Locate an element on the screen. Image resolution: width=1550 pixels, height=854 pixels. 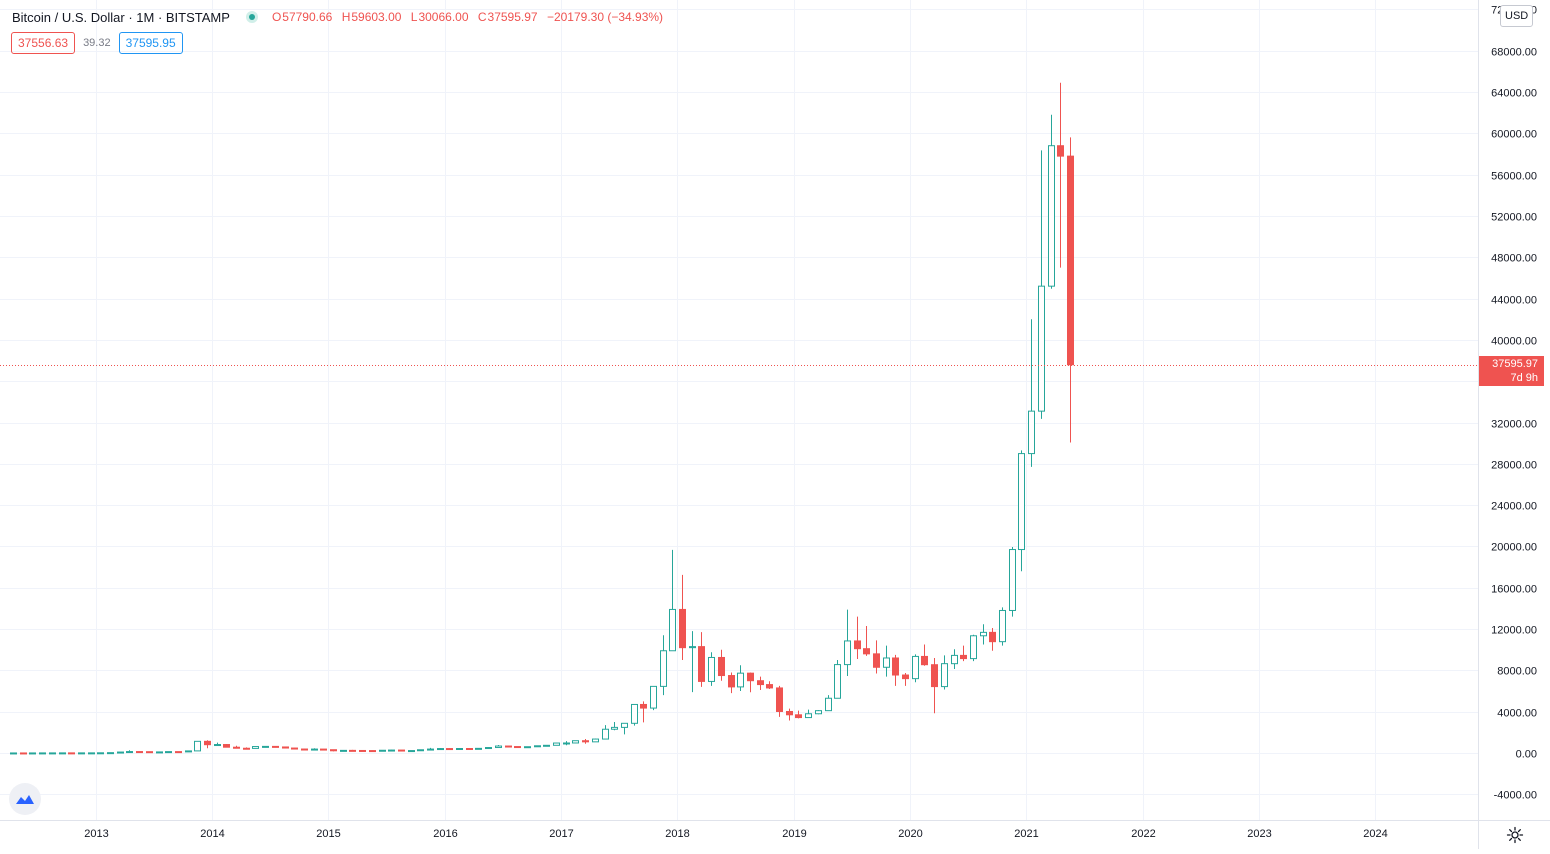
tradingview-logo-icon is located at coordinates (25, 799).